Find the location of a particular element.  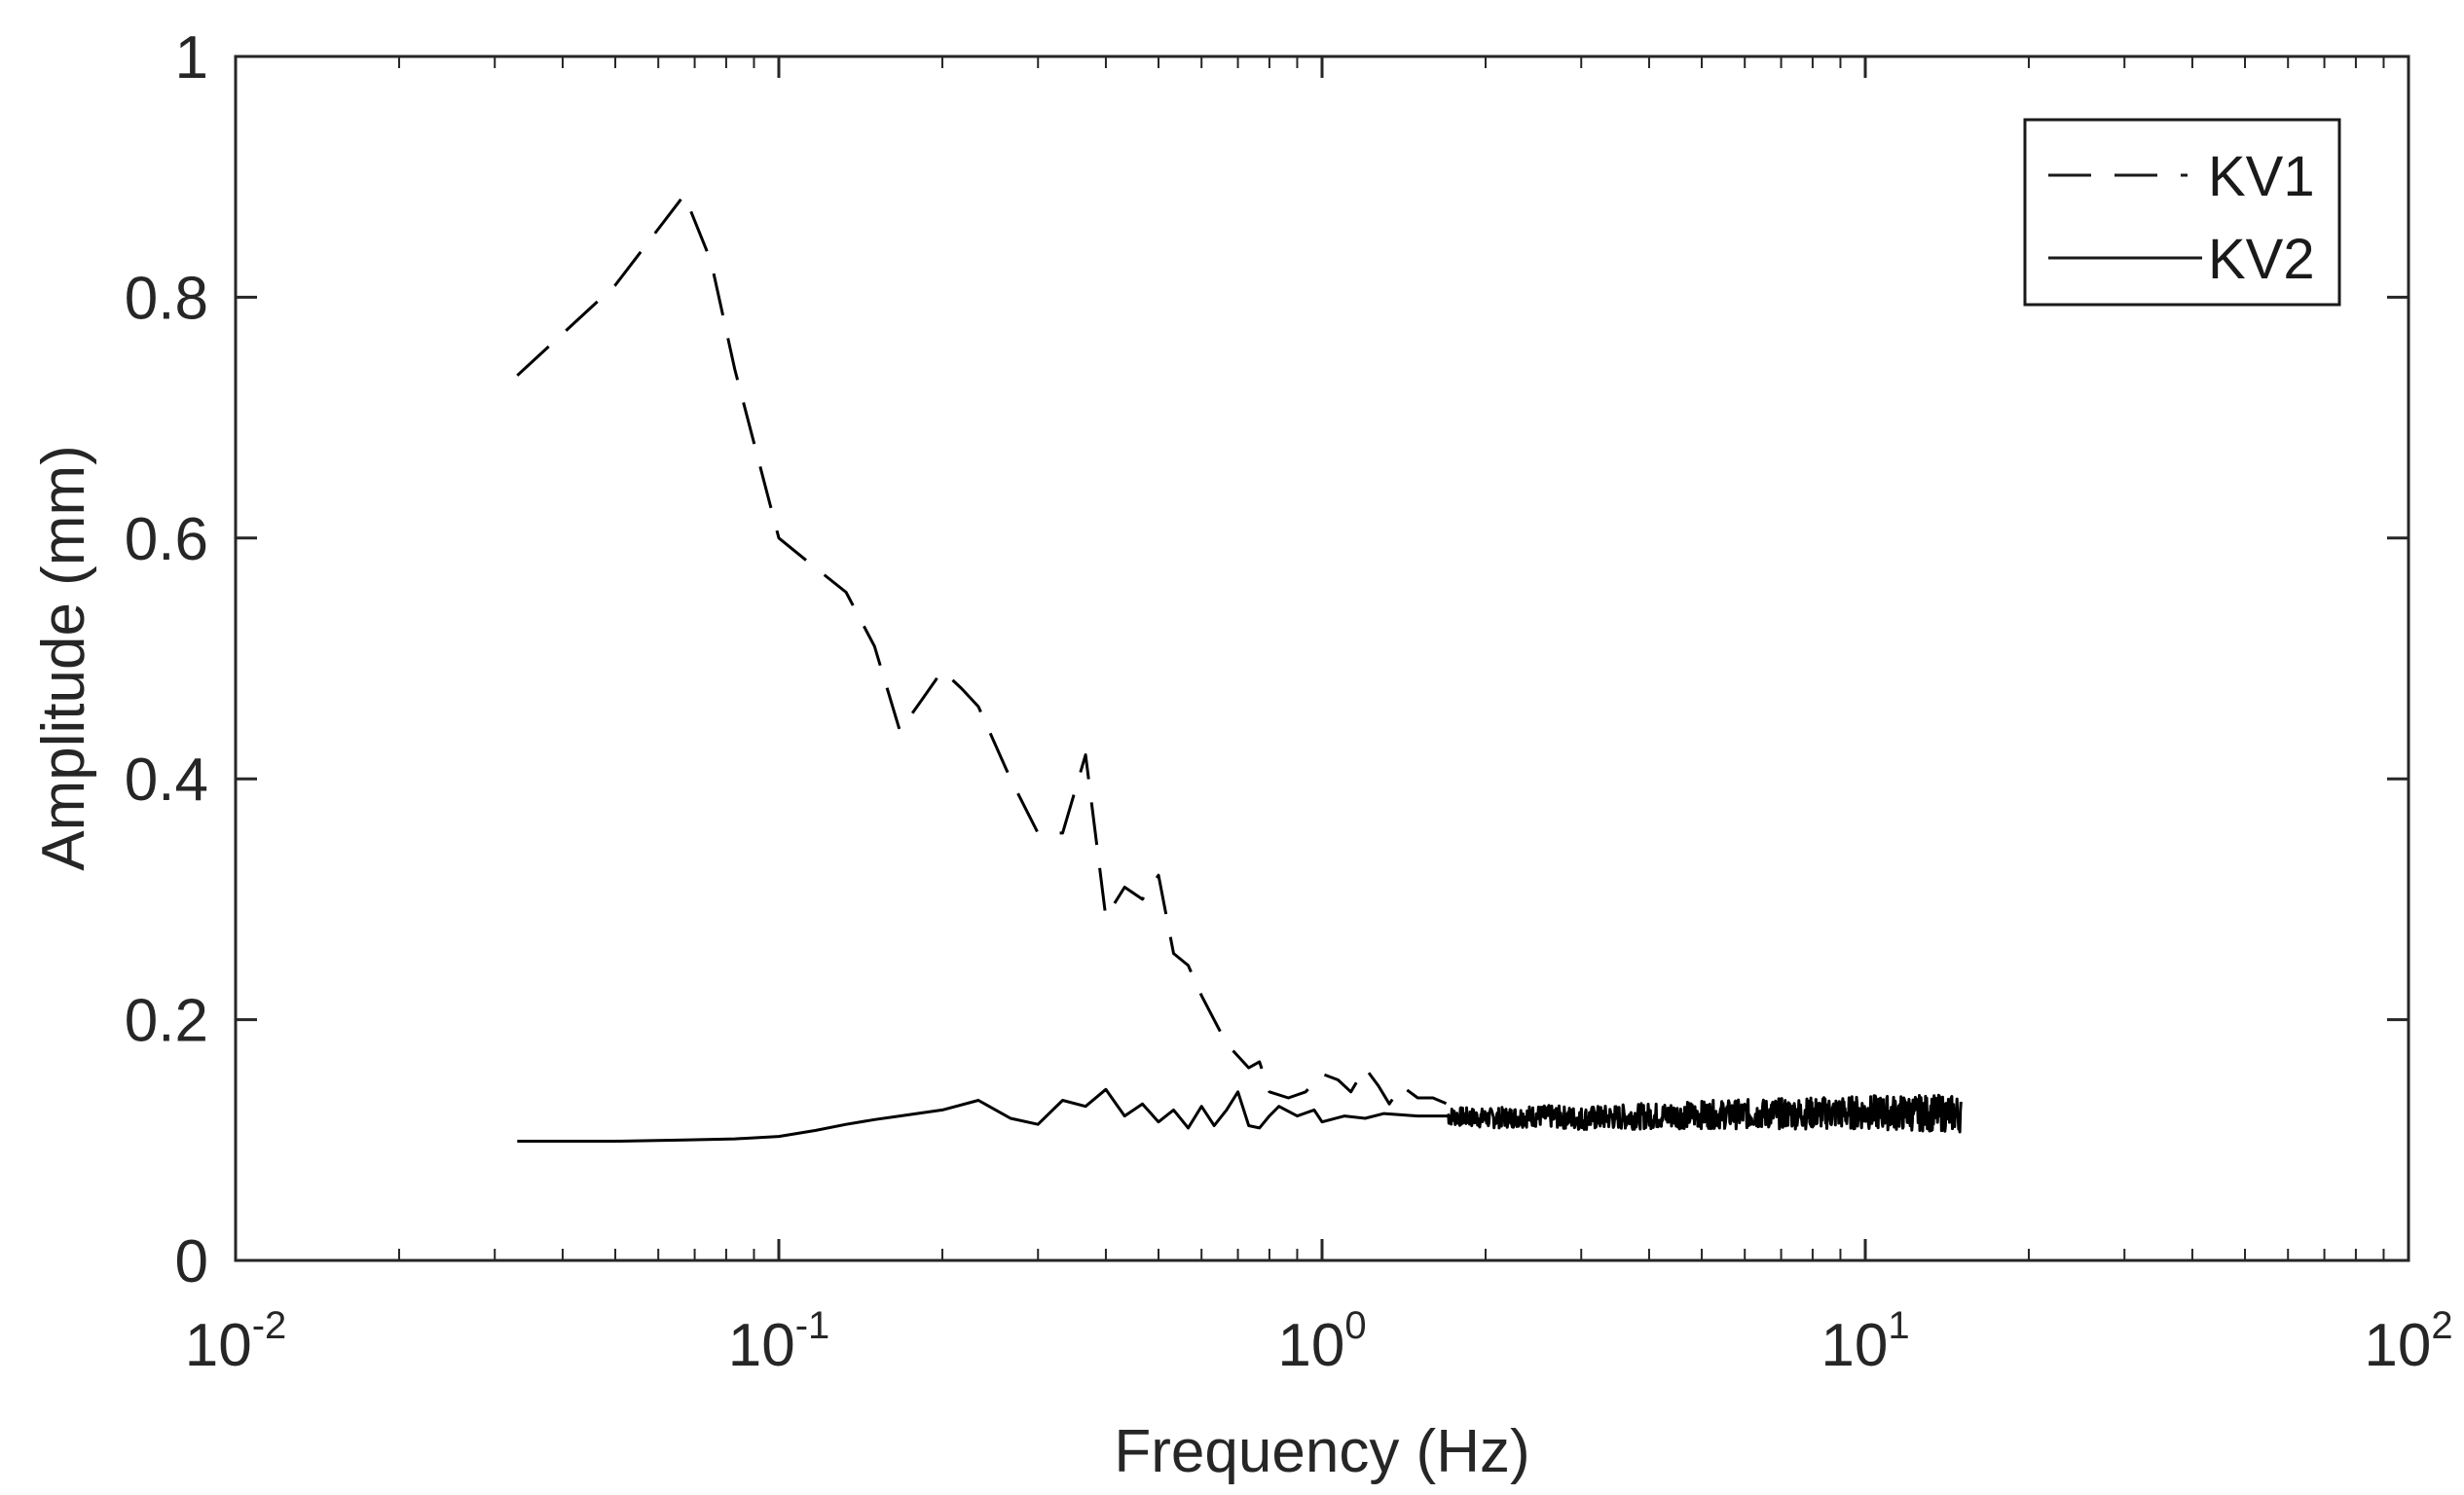

x-tick-label: 10⁰ is located at coordinates (1322, 1341).